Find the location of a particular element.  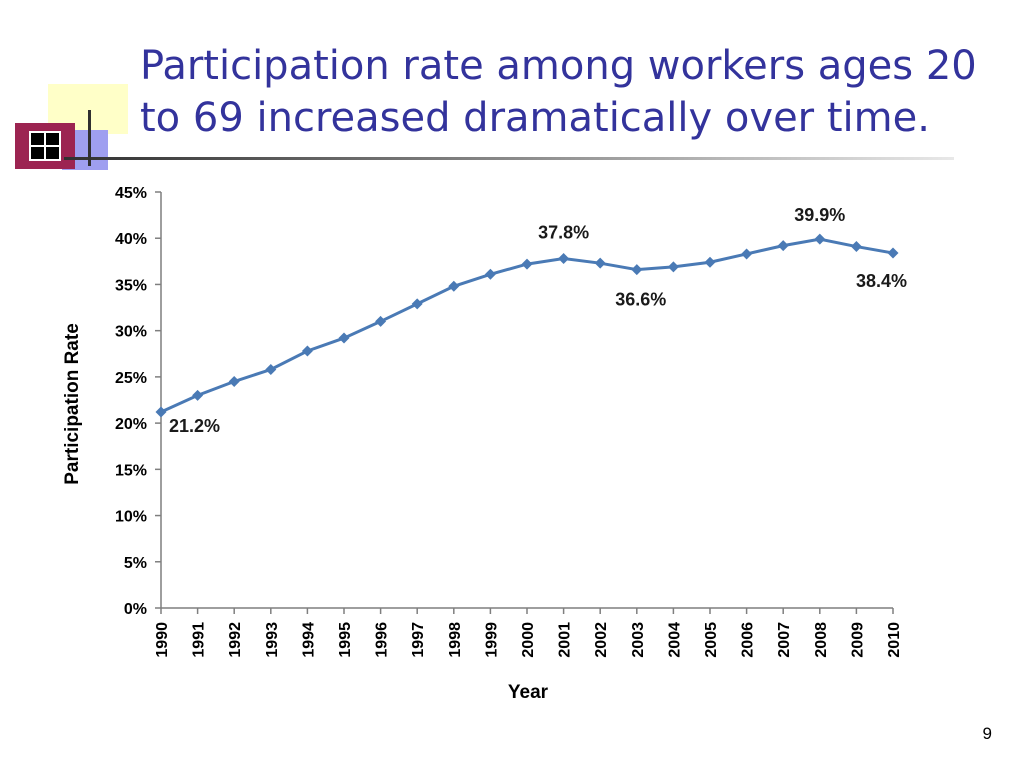

x-tick-label: 2000 is located at coordinates (528, 640).